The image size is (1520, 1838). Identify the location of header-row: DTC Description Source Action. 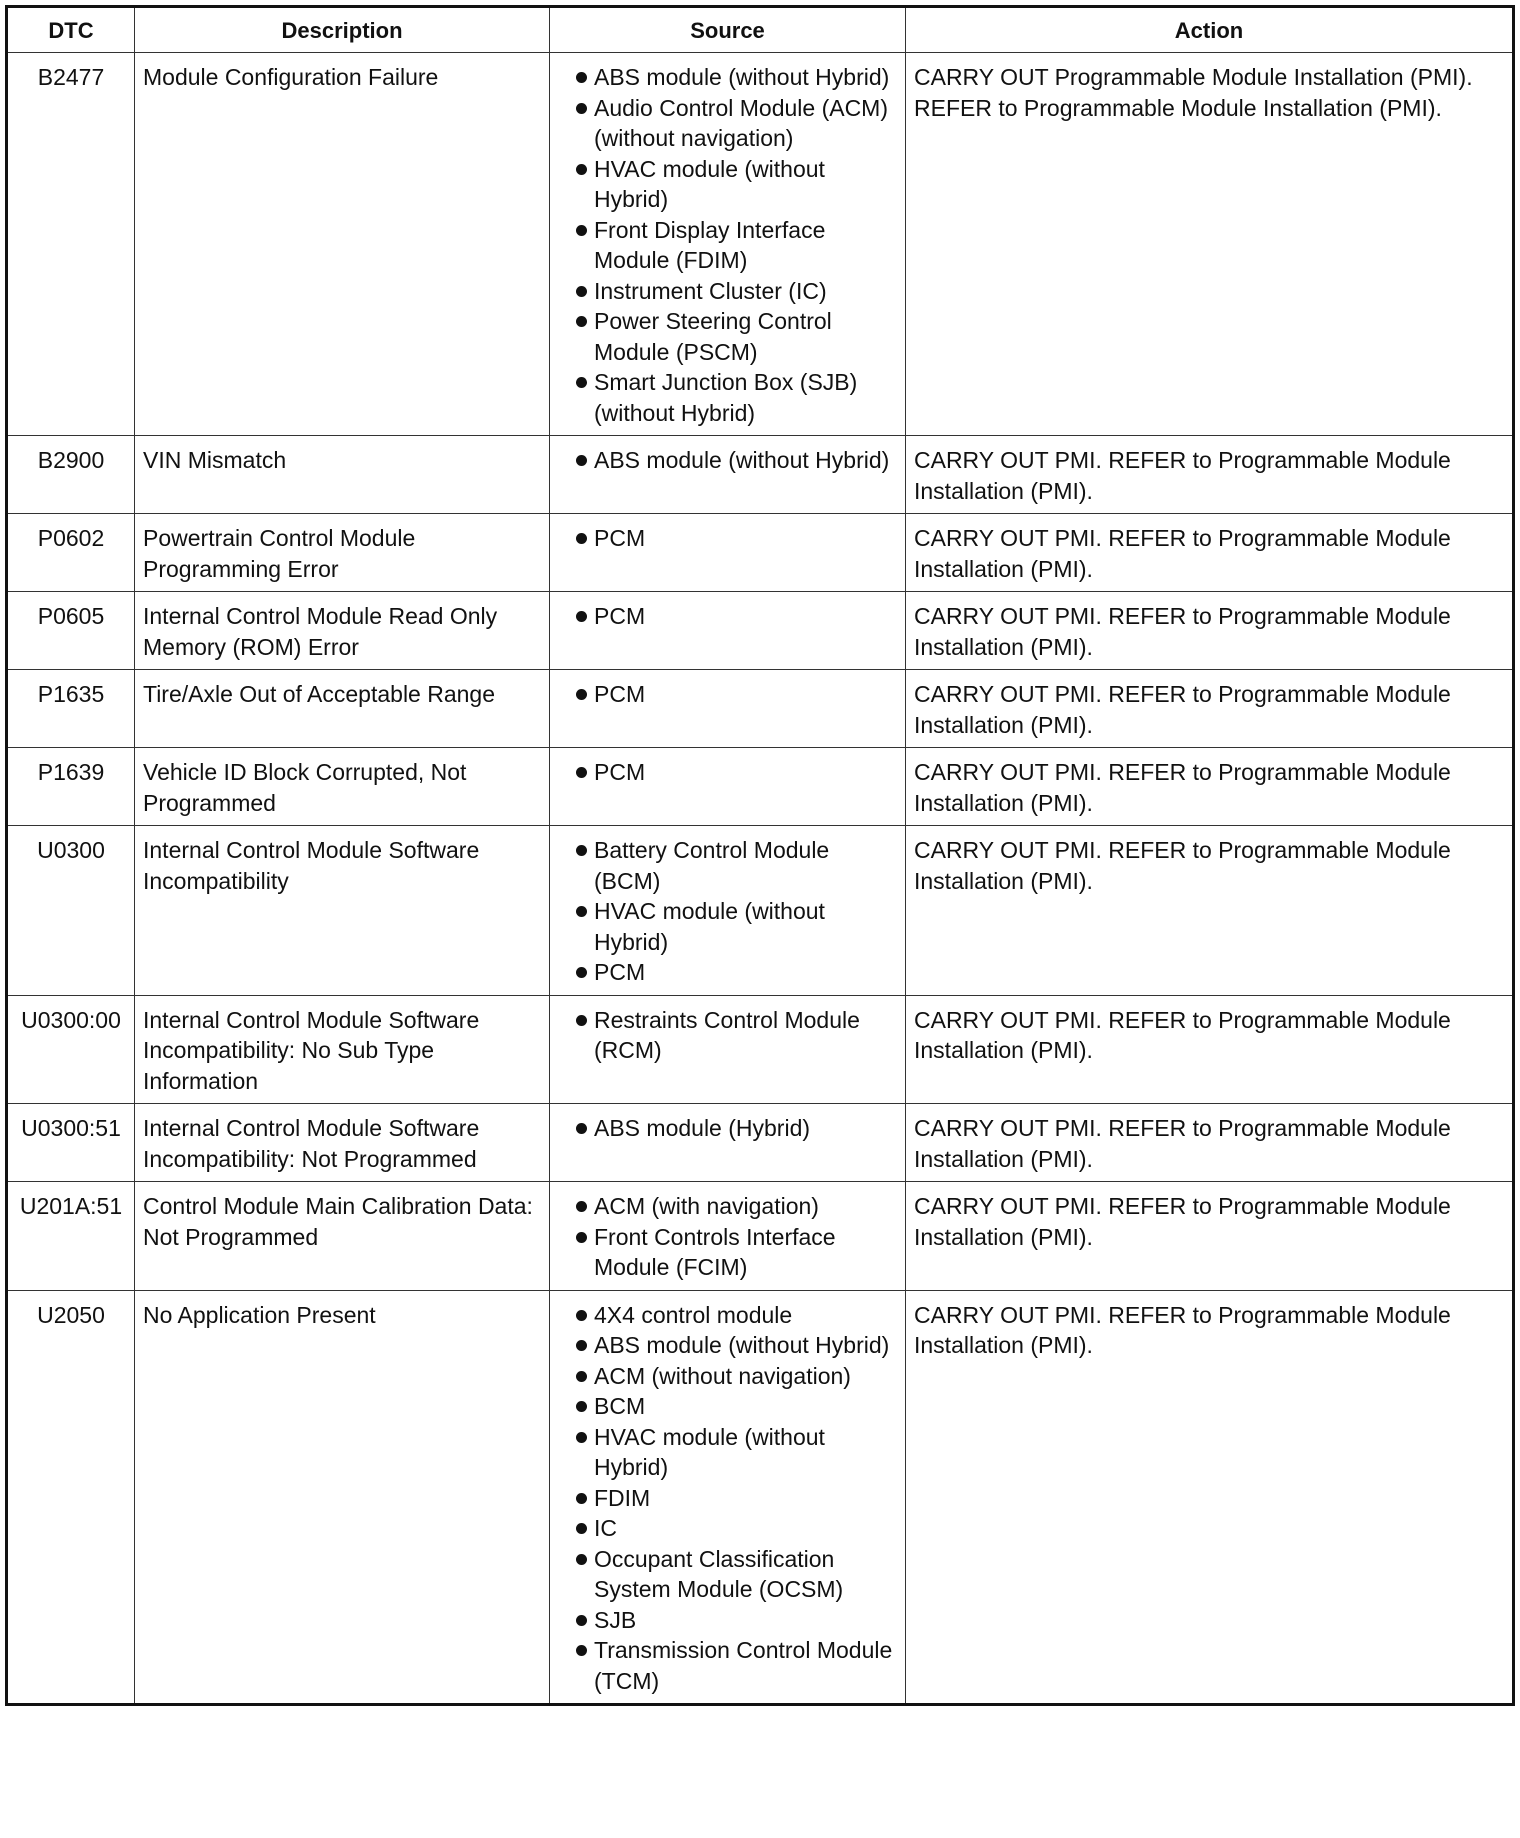
(760, 29).